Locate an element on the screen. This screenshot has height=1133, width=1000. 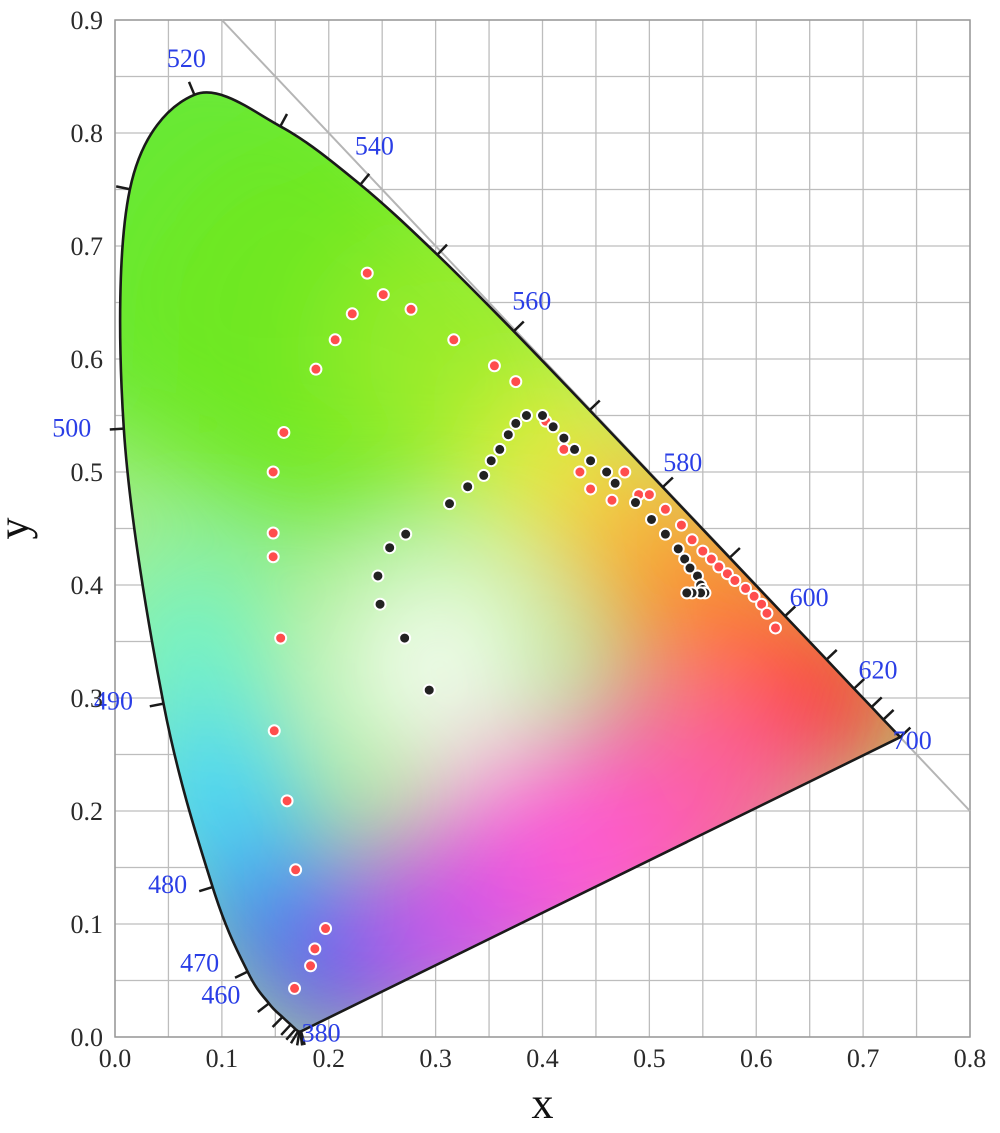
wavelength-label-560: 560 is located at coordinates (531, 300).